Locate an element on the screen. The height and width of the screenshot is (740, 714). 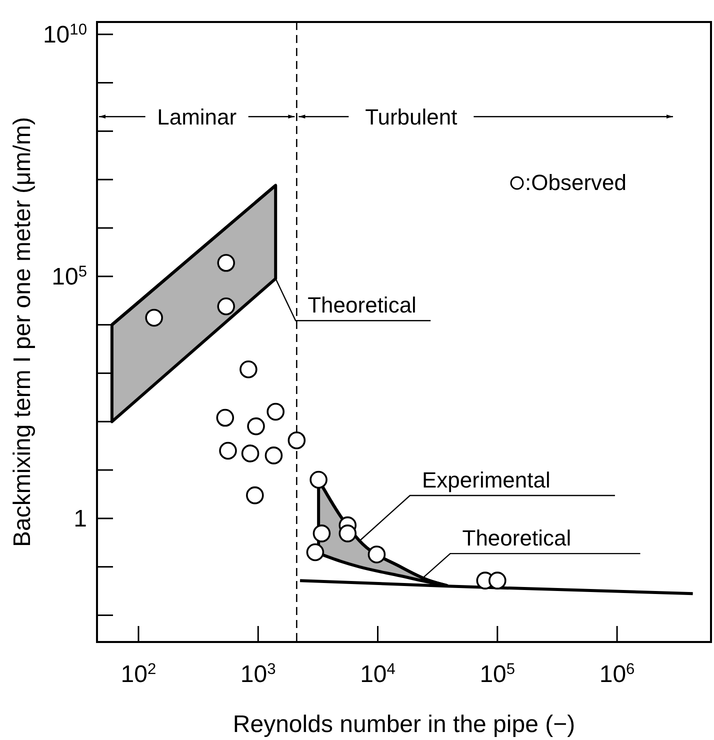
annotation: Turbulent is located at coordinates (411, 117).